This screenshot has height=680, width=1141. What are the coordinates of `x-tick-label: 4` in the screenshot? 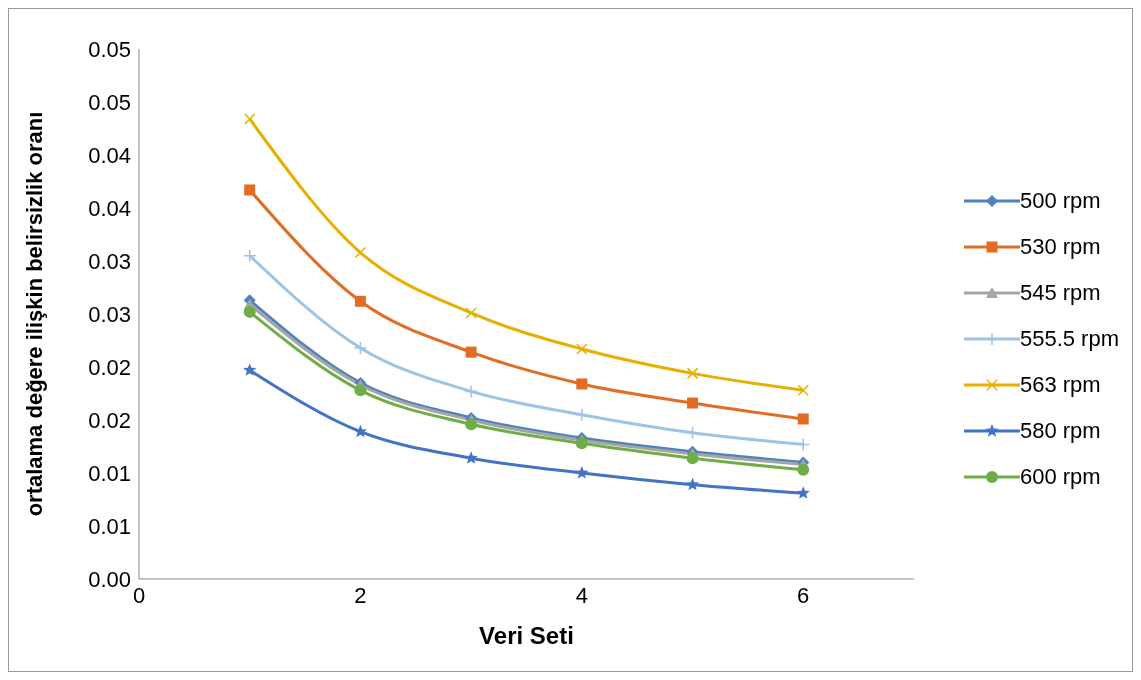 It's located at (581, 595).